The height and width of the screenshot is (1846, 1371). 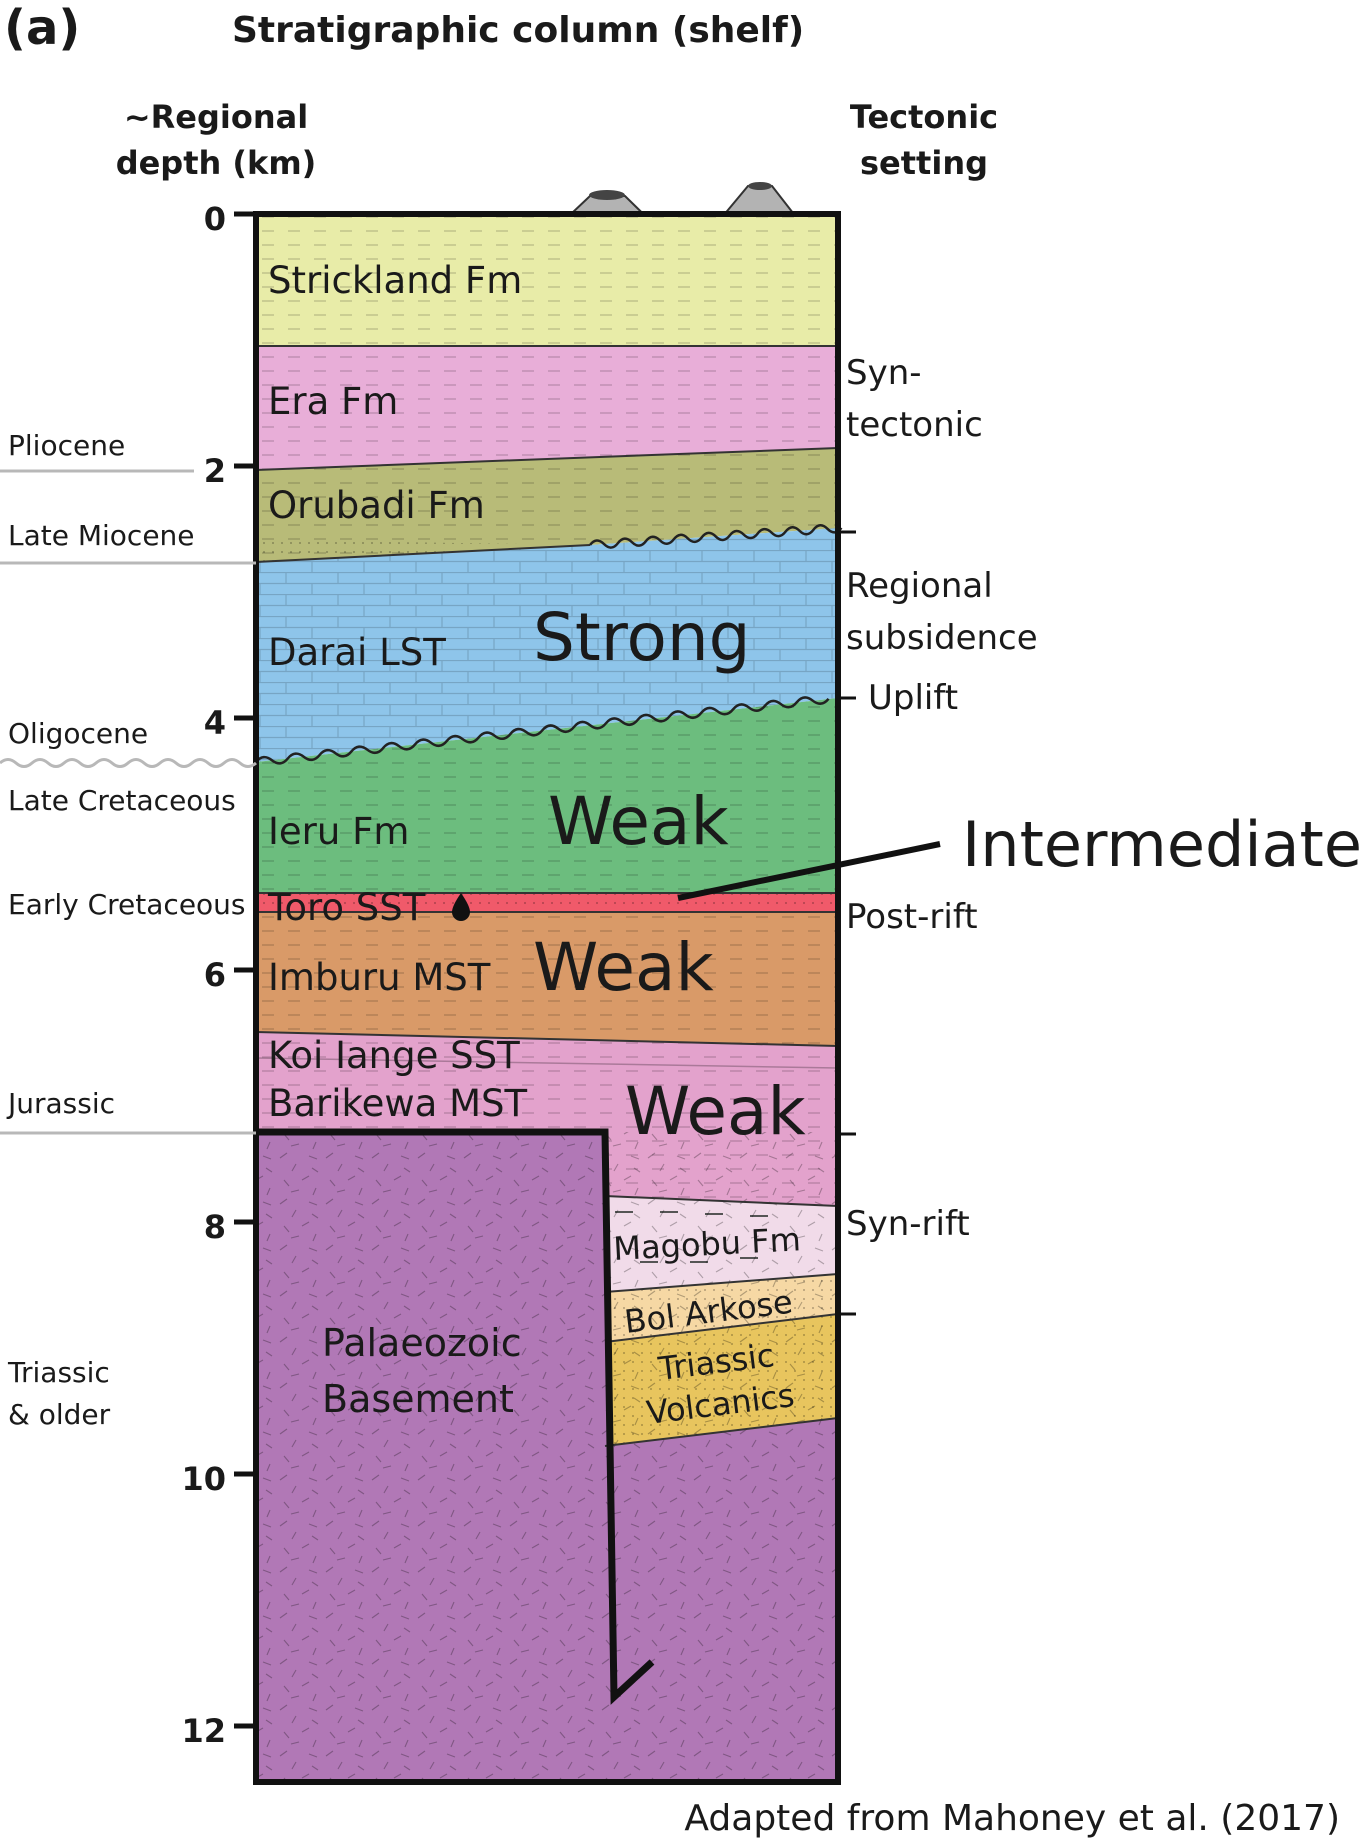 I want to click on depth-tick-label-12: 12, so click(x=203, y=1731).